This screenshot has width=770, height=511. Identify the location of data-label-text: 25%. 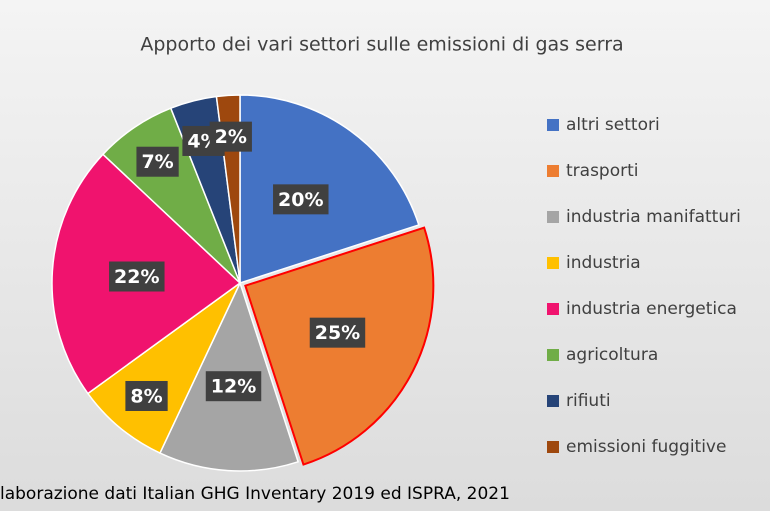
(337, 333).